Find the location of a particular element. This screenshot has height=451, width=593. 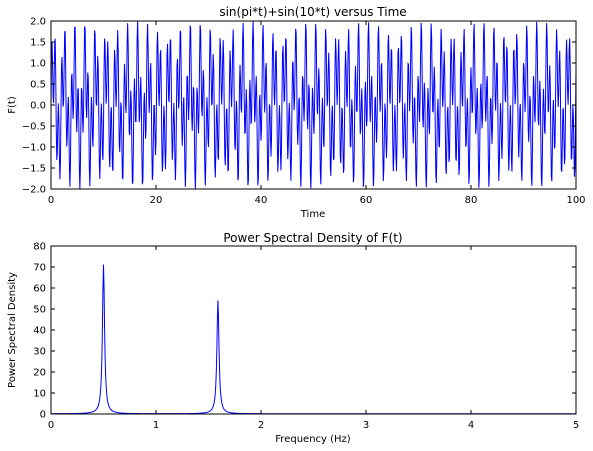

time-x-tick-label: 20 is located at coordinates (156, 200).